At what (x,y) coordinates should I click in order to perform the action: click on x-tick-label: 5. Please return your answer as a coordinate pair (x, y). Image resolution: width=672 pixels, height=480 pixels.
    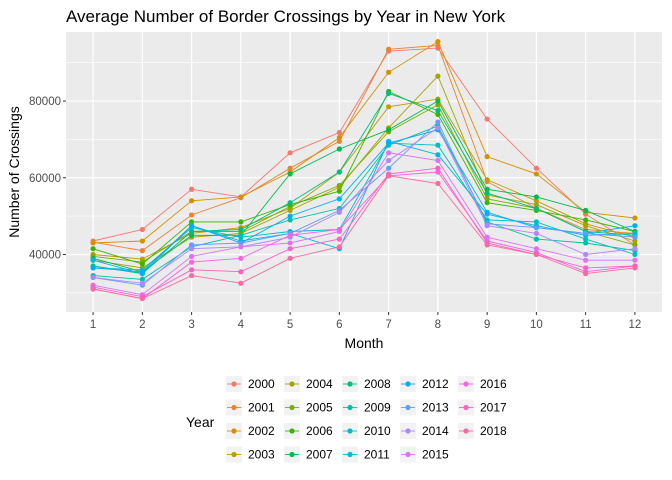
    Looking at the image, I should click on (290, 325).